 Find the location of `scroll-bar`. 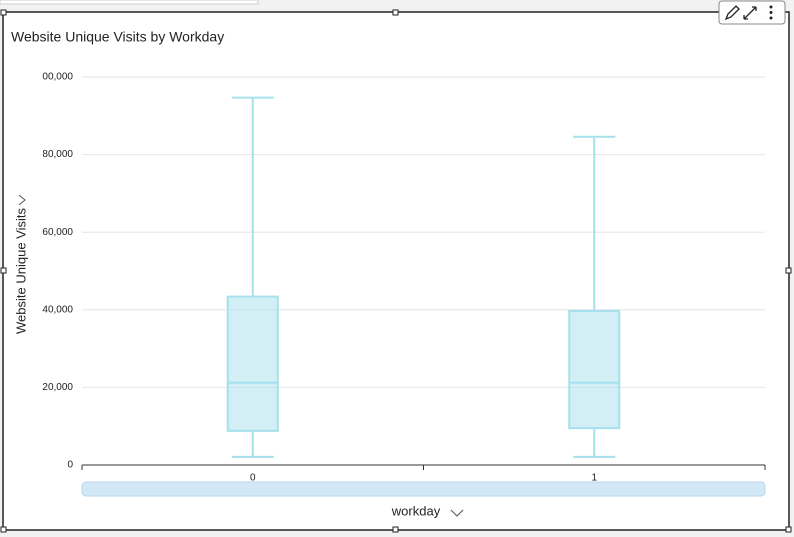

scroll-bar is located at coordinates (423, 489).